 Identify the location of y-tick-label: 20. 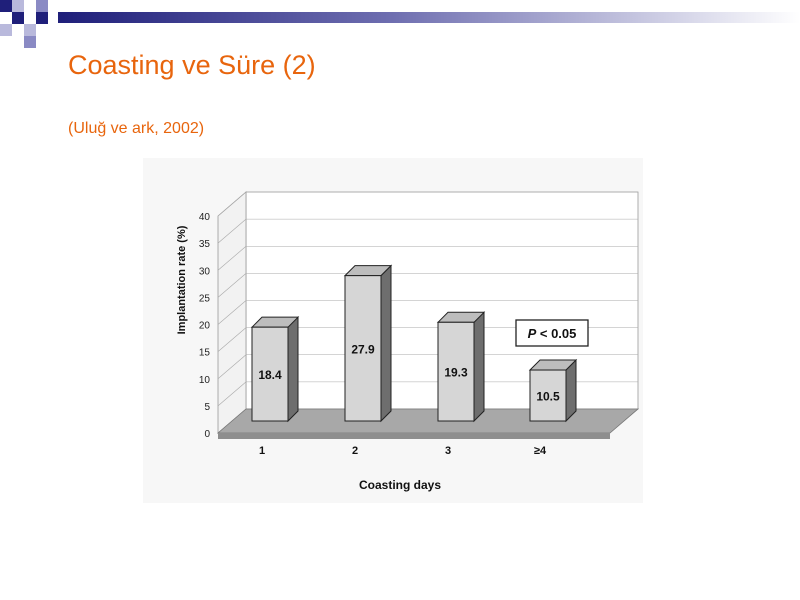
(205, 326).